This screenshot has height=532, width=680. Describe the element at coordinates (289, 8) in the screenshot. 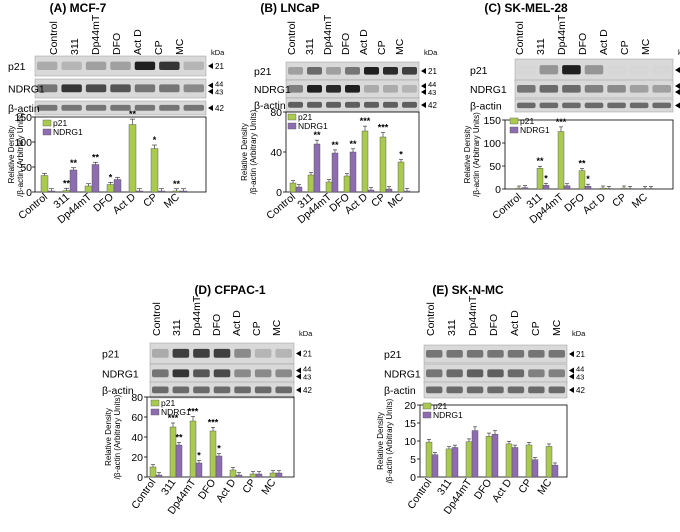

I see `panel-title: (B) LNCaP` at that location.